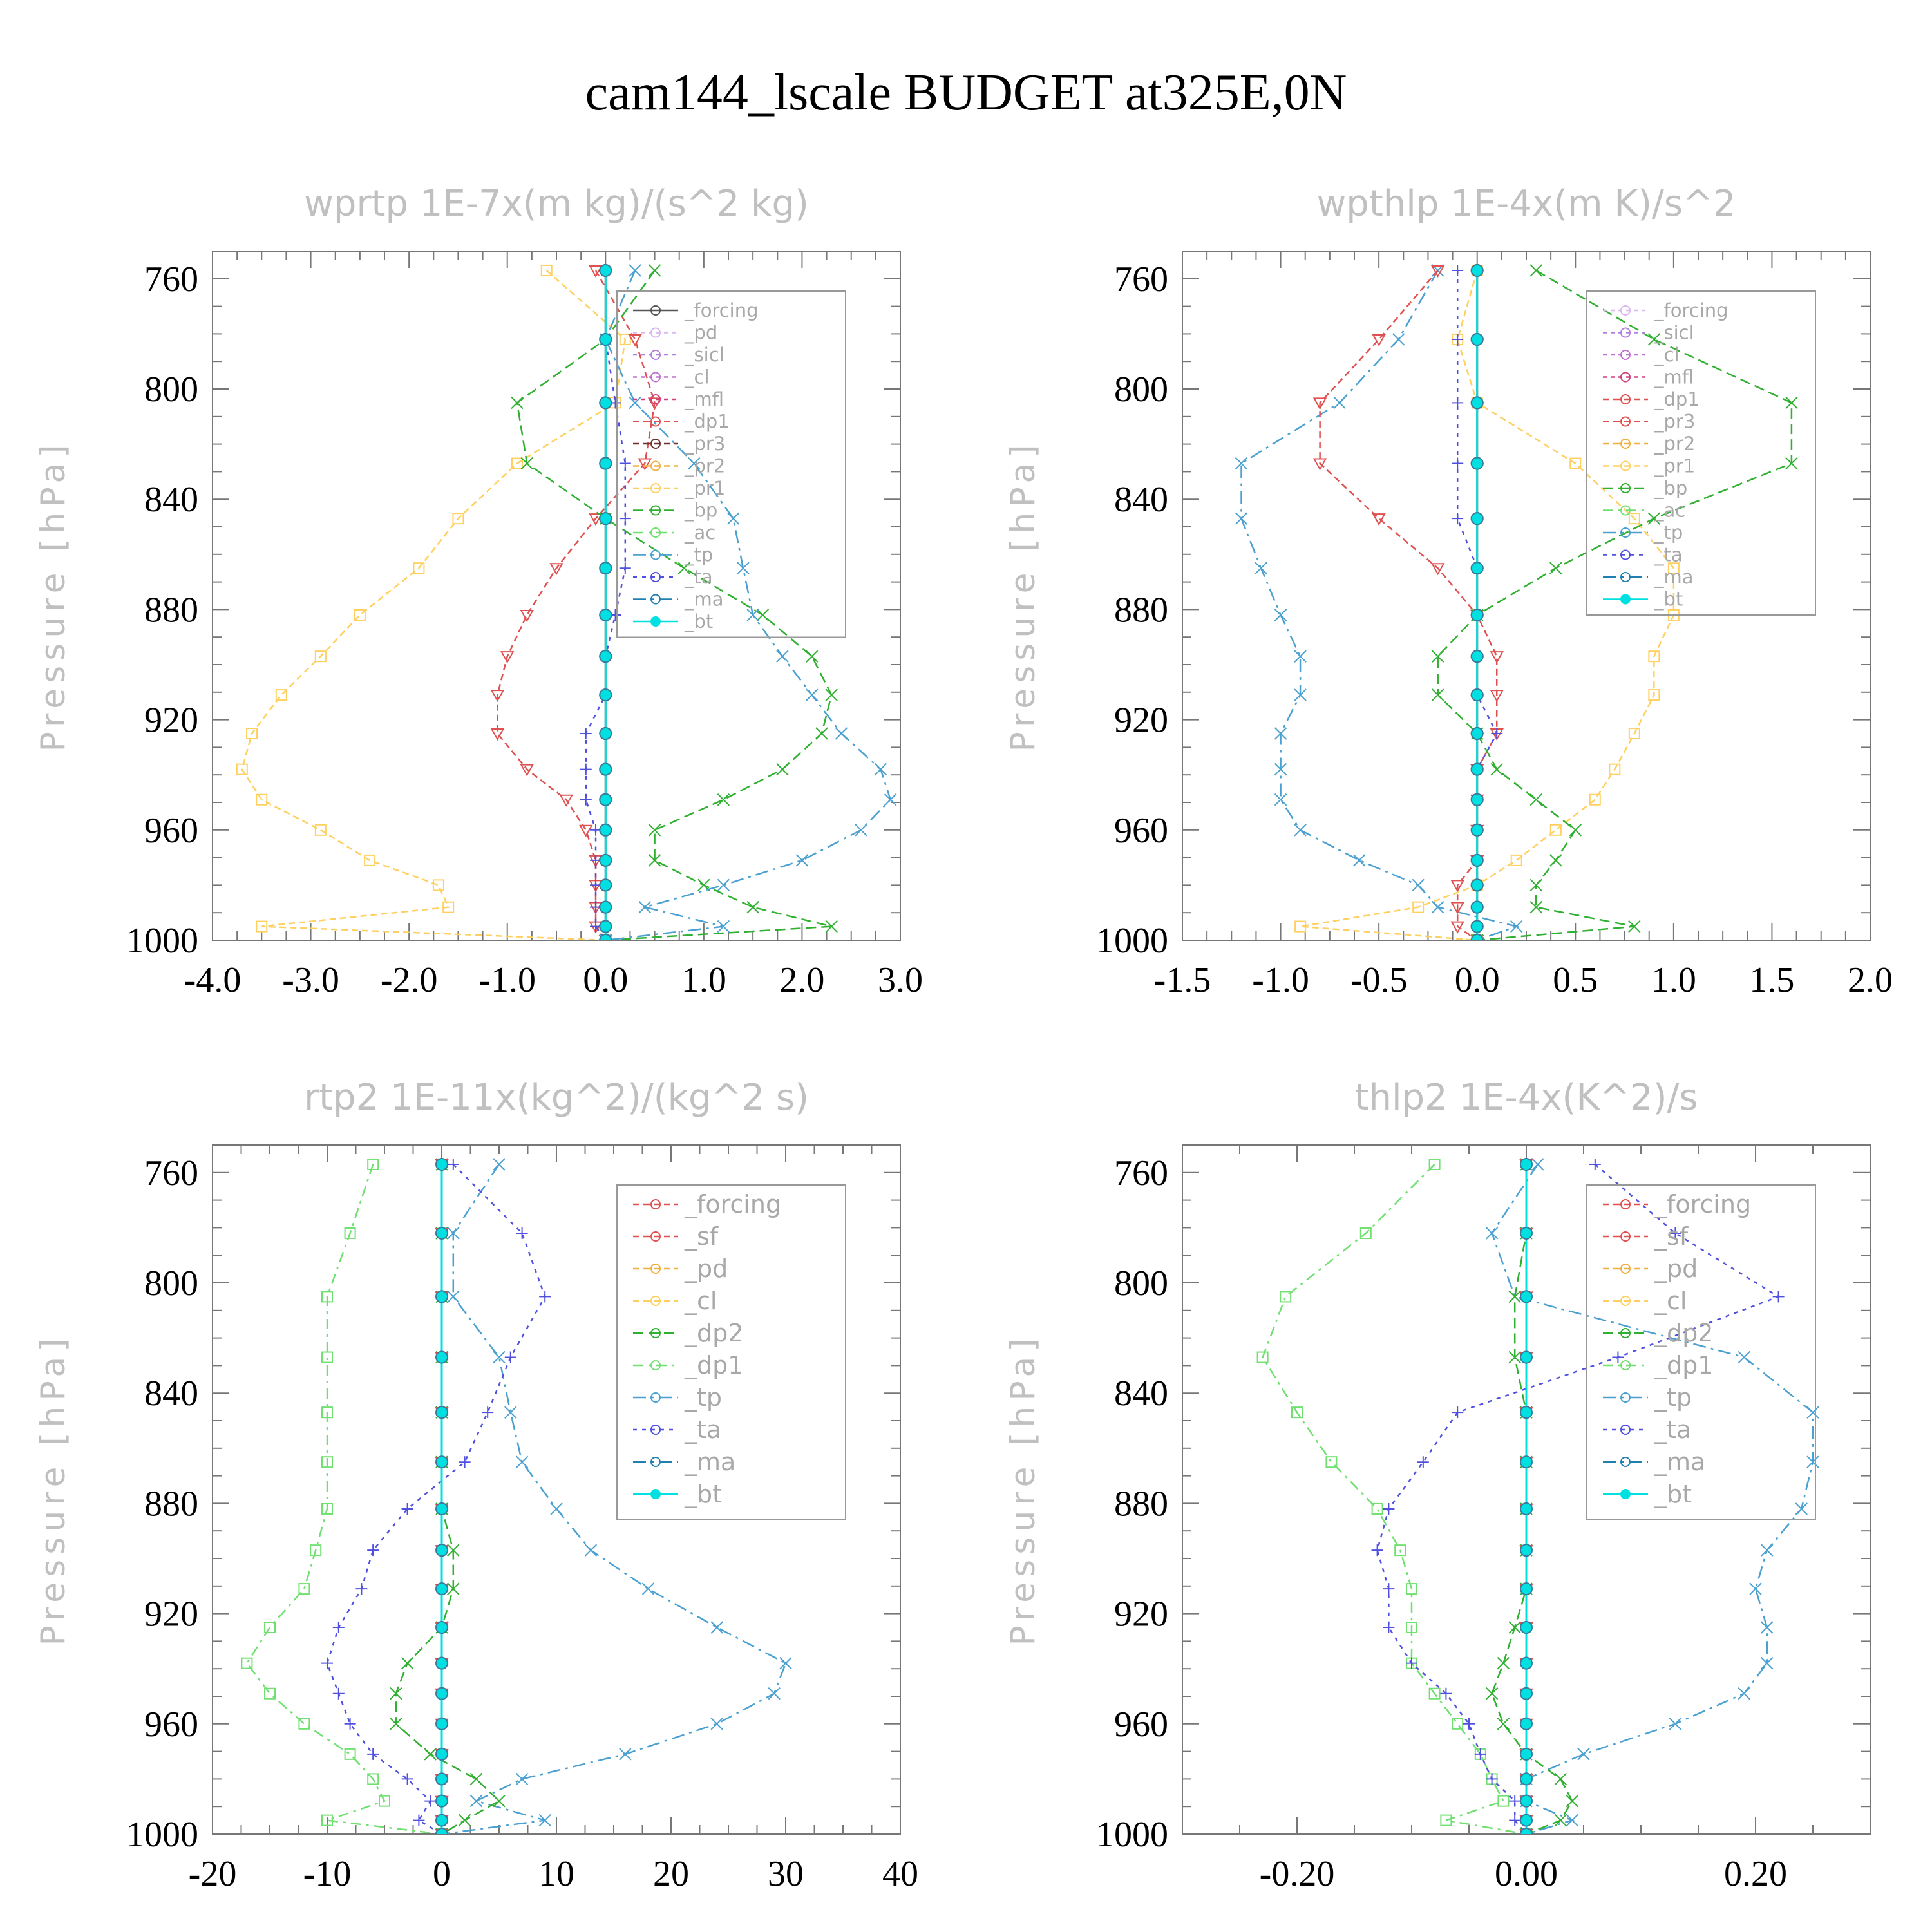 This screenshot has width=1932, height=1932. What do you see at coordinates (1141, 1725) in the screenshot?
I see `y-tick-label: 960` at bounding box center [1141, 1725].